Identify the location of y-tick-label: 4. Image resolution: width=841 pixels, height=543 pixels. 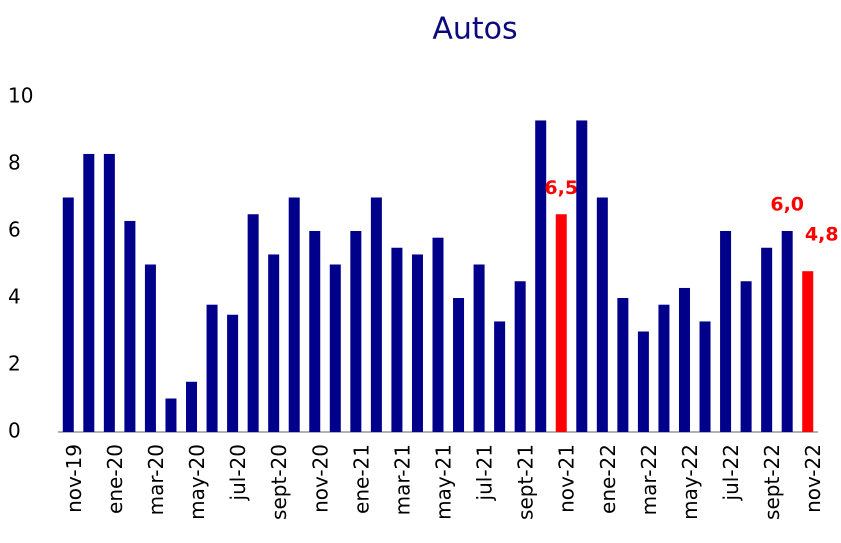
(14, 297).